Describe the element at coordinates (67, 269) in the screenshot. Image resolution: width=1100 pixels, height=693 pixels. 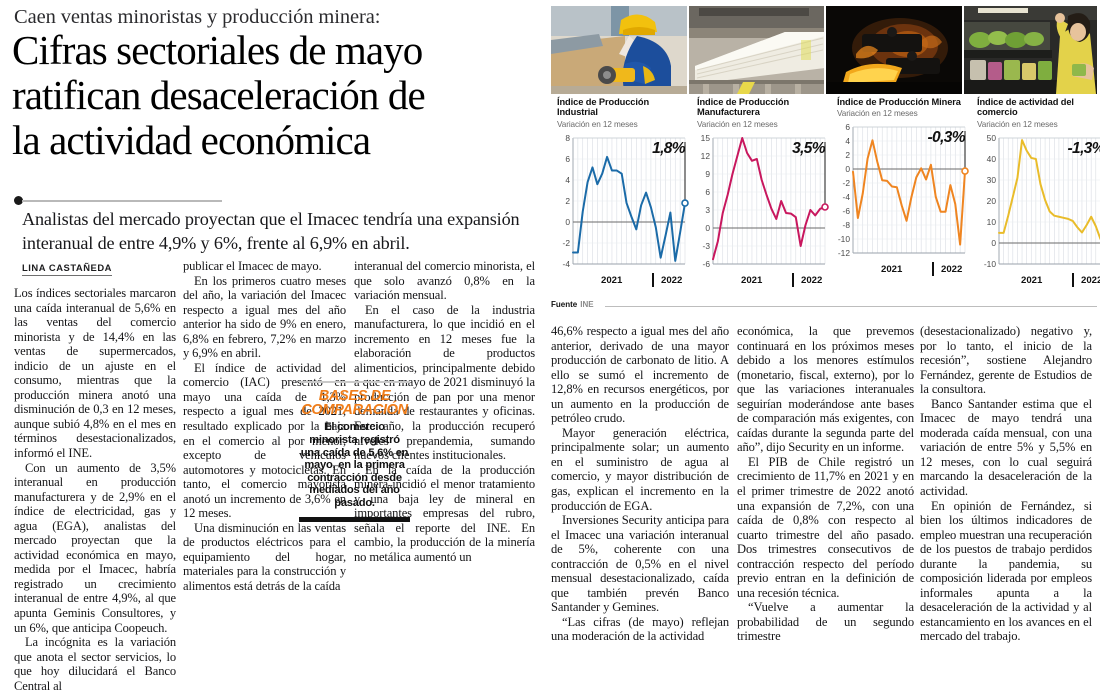
I see `byline: LINA CASTAÑEDA` at that location.